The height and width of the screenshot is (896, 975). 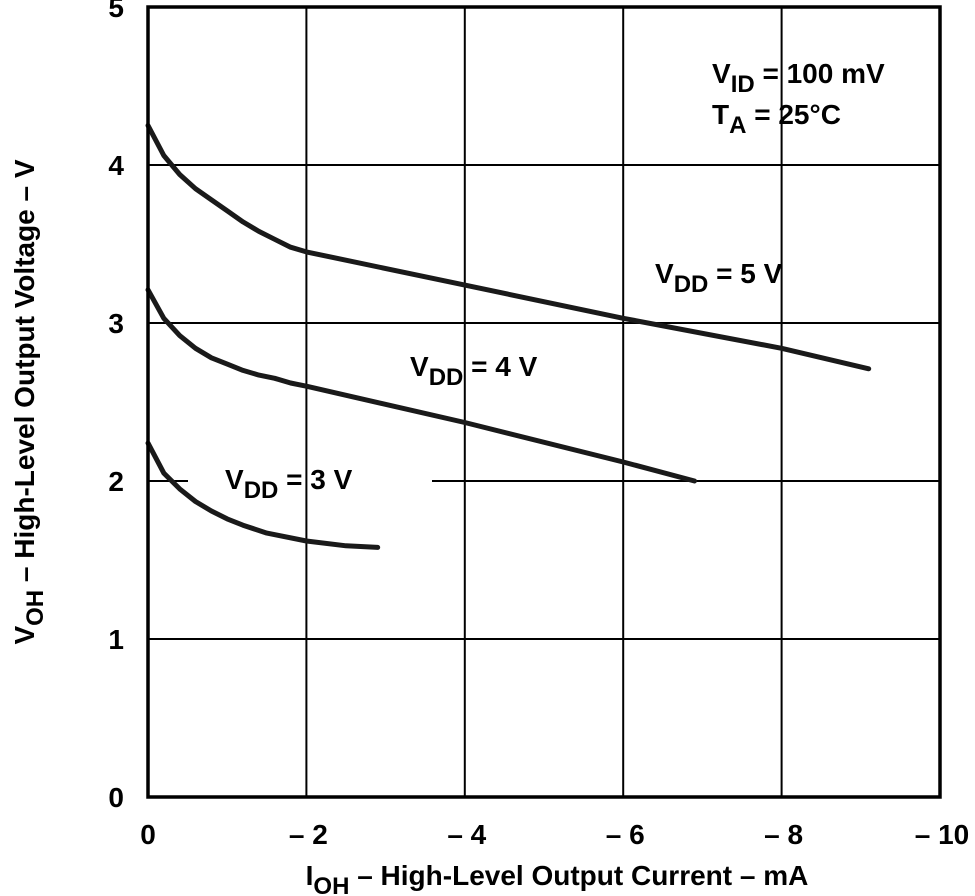 What do you see at coordinates (308, 834) in the screenshot?
I see `x-tick-label-1: – 2` at bounding box center [308, 834].